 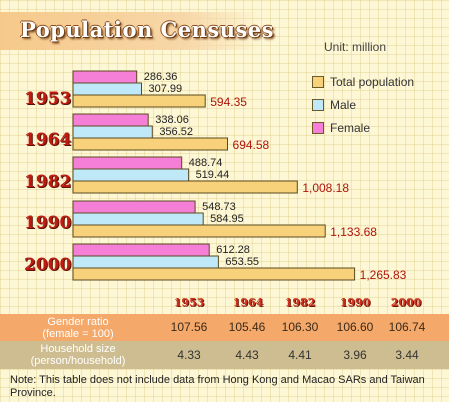 What do you see at coordinates (355, 355) in the screenshot?
I see `household-size-1990: 3.96` at bounding box center [355, 355].